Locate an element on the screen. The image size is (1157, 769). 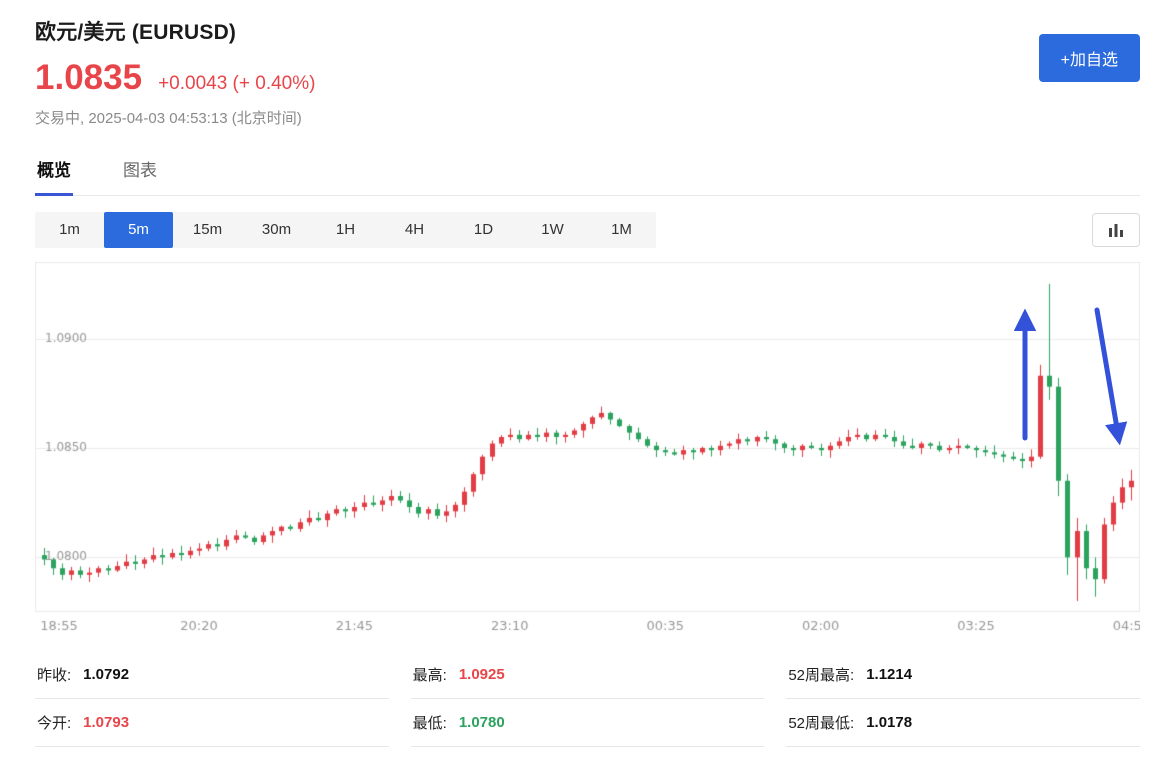
stat-label: 昨收: is located at coordinates (54, 675).